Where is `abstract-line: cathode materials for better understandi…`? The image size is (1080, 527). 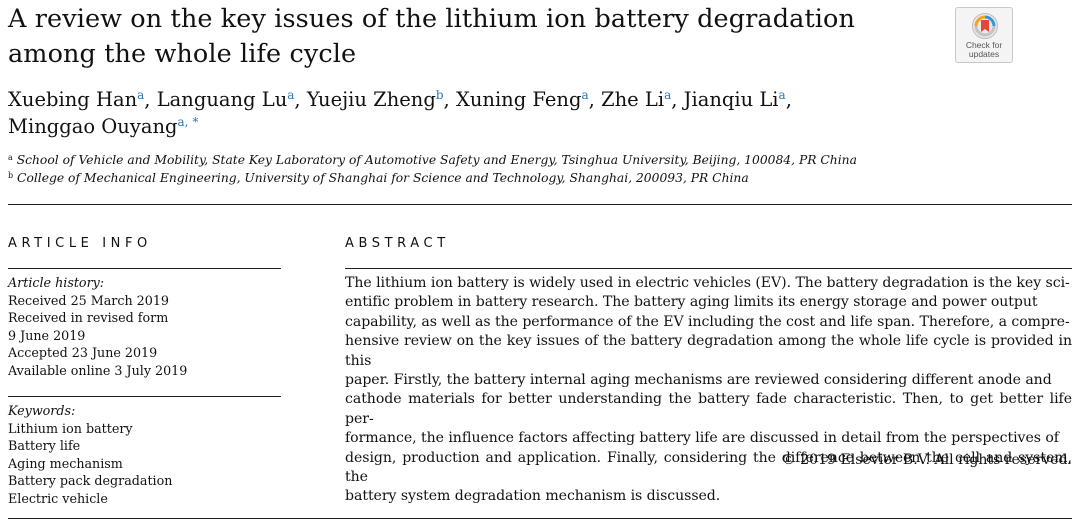 abstract-line: cathode materials for better understandi… is located at coordinates (708, 409).